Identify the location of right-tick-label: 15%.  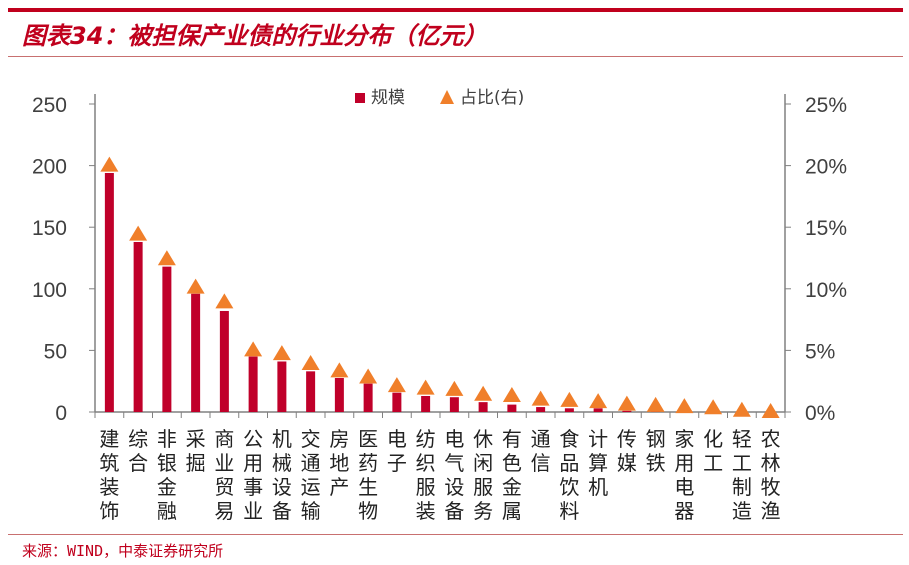
(826, 228).